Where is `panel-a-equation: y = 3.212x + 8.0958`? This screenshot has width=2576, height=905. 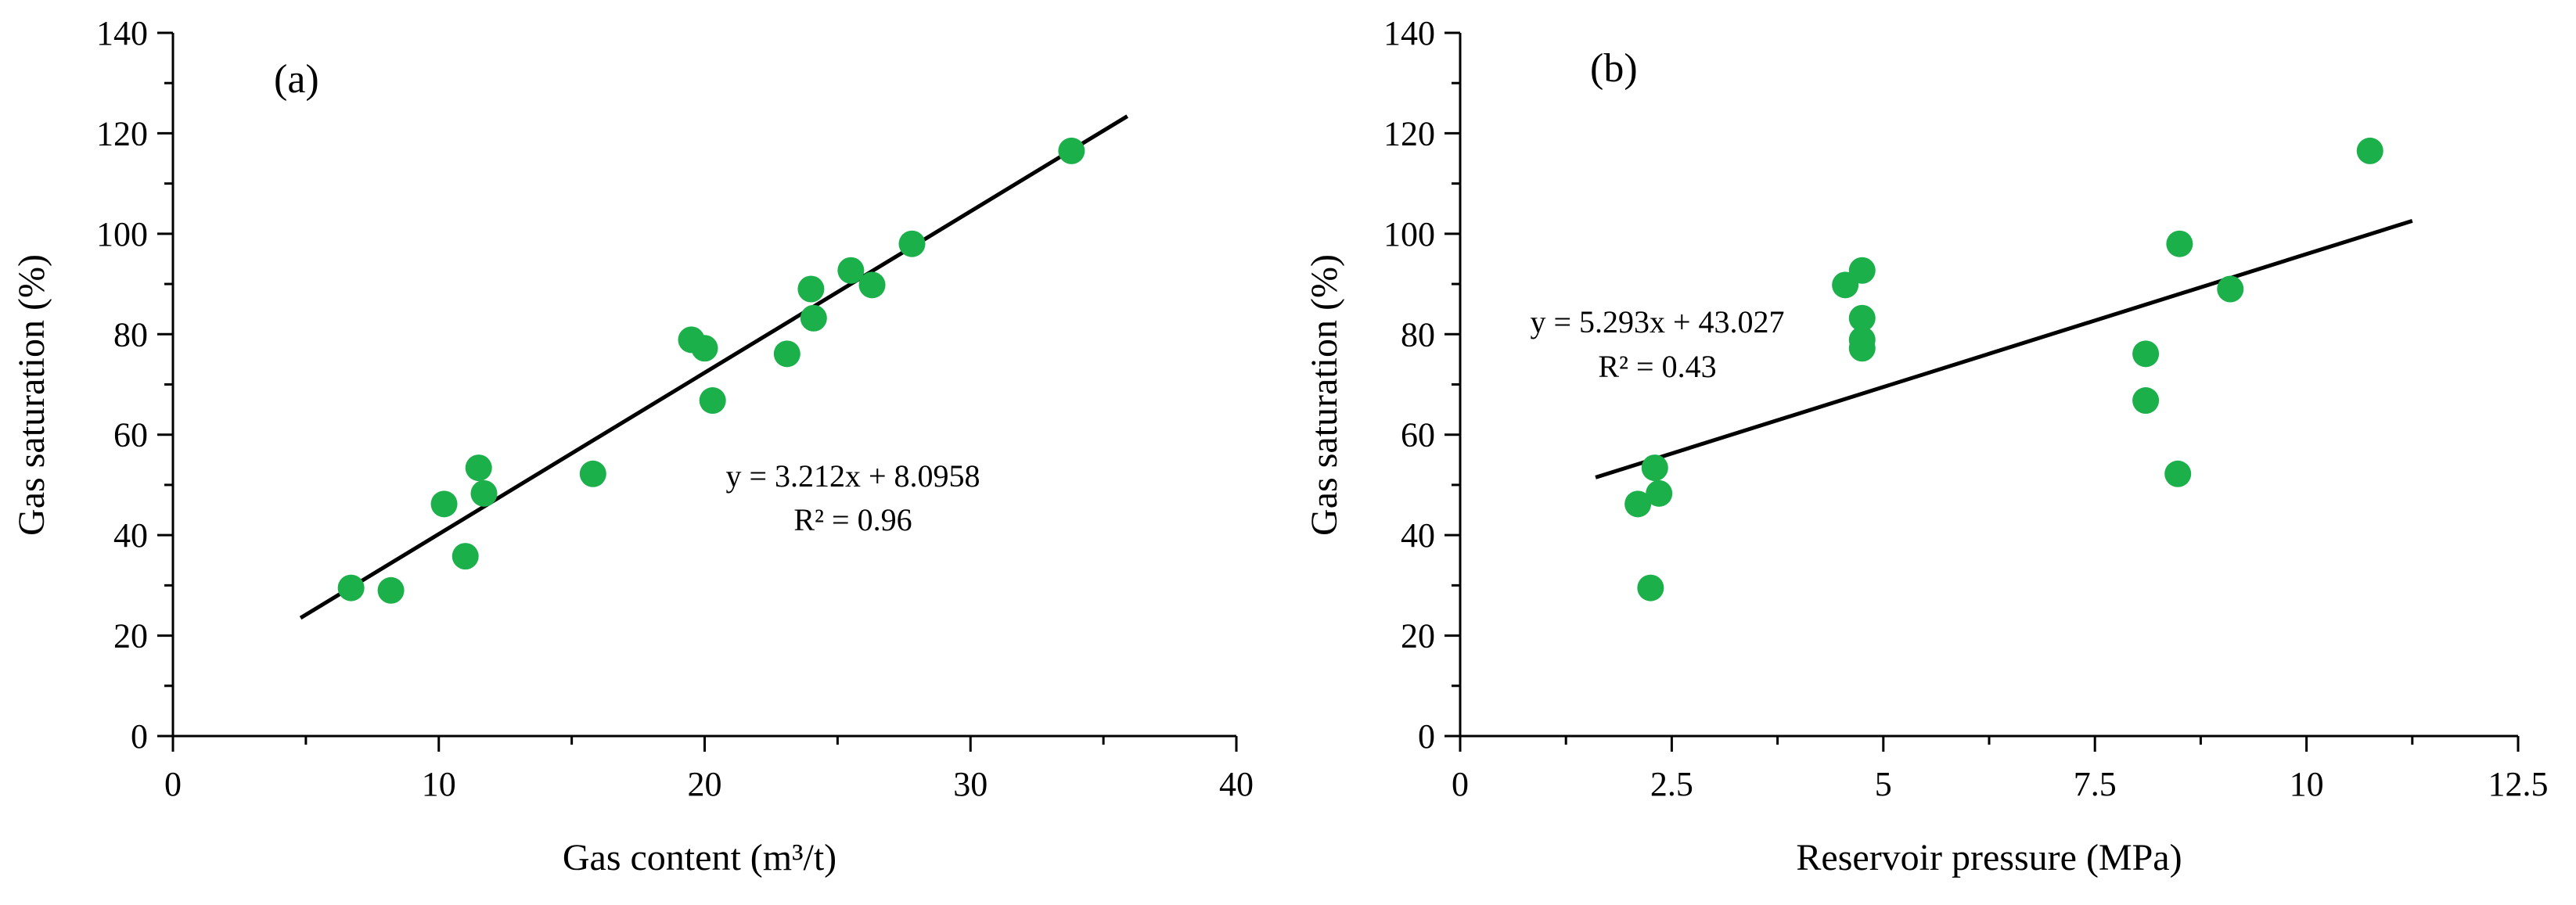
panel-a-equation: y = 3.212x + 8.0958 is located at coordinates (853, 476).